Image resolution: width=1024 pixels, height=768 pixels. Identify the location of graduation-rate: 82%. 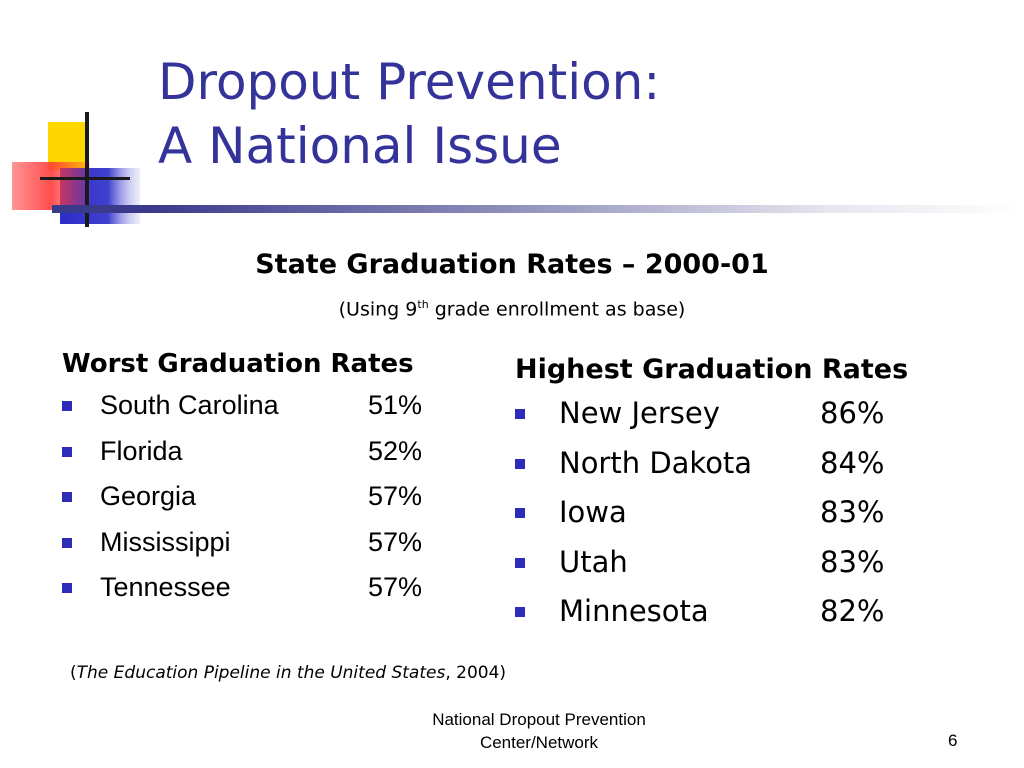
(852, 611).